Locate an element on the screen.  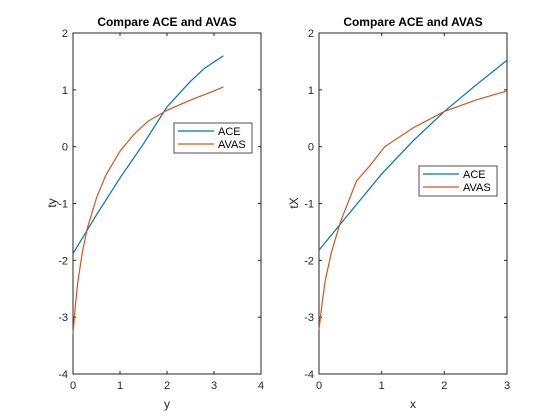
x-axis-label: x is located at coordinates (413, 404).